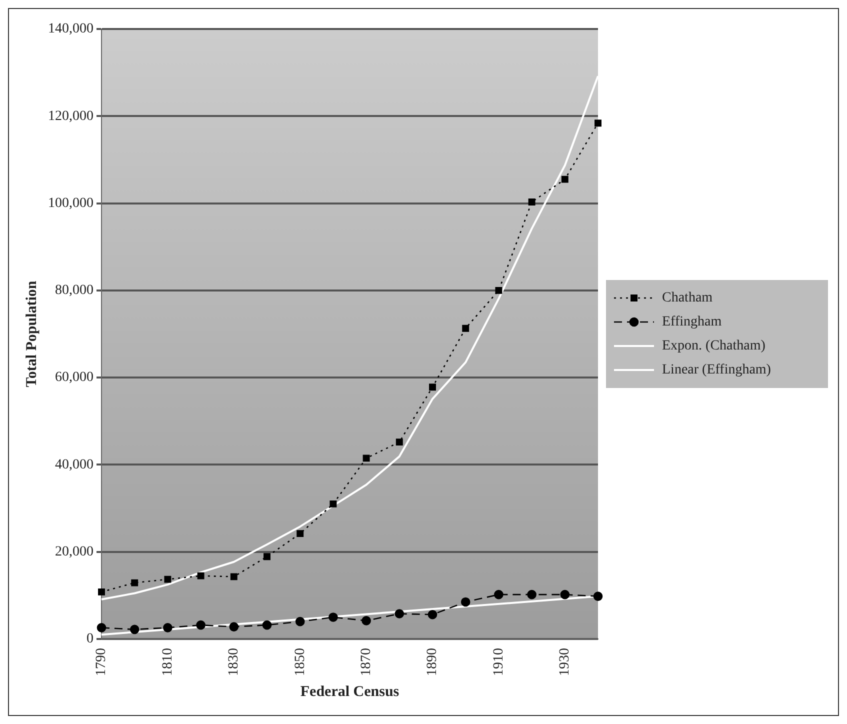  Describe the element at coordinates (350, 692) in the screenshot. I see `x-axis-title: Federal Census` at that location.